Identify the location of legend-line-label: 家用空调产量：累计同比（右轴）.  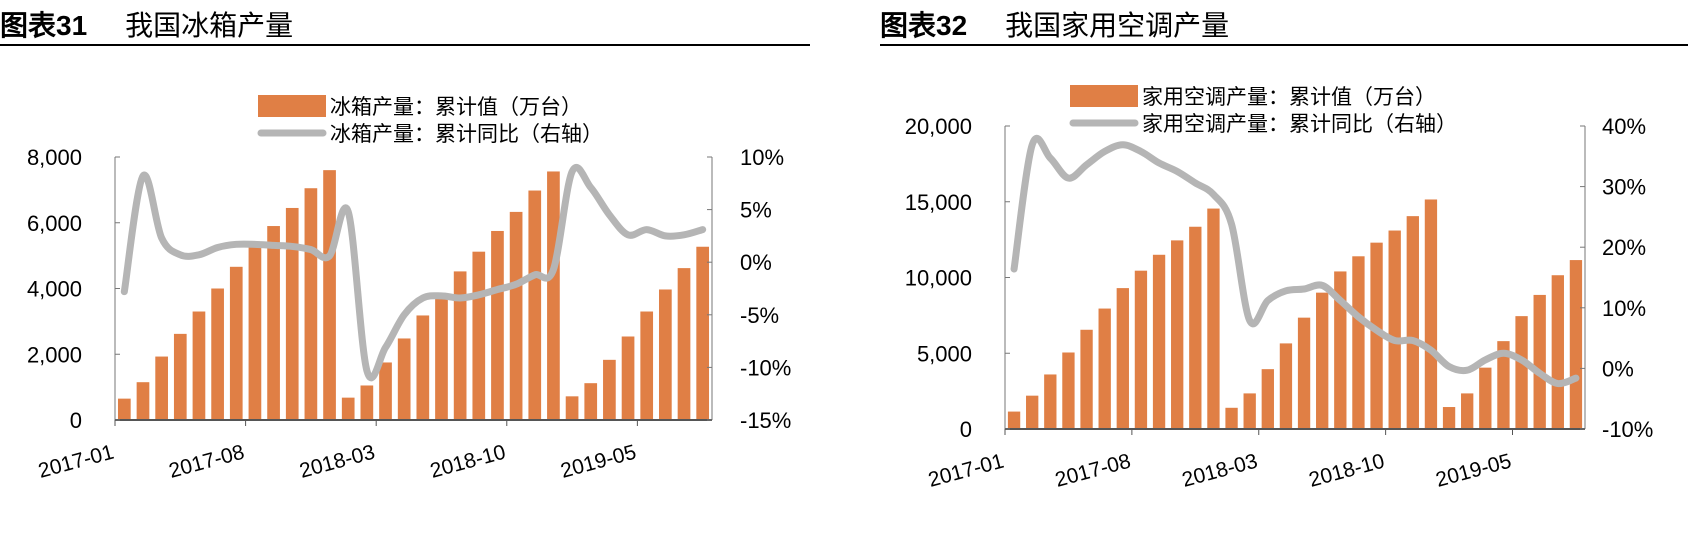
(1299, 124).